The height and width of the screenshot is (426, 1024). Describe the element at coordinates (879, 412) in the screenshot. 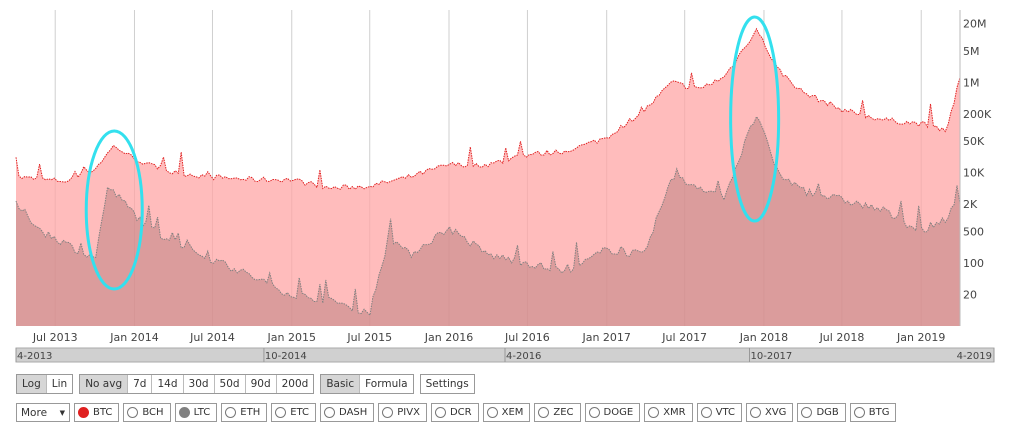

I see `coin-label: BTG` at that location.